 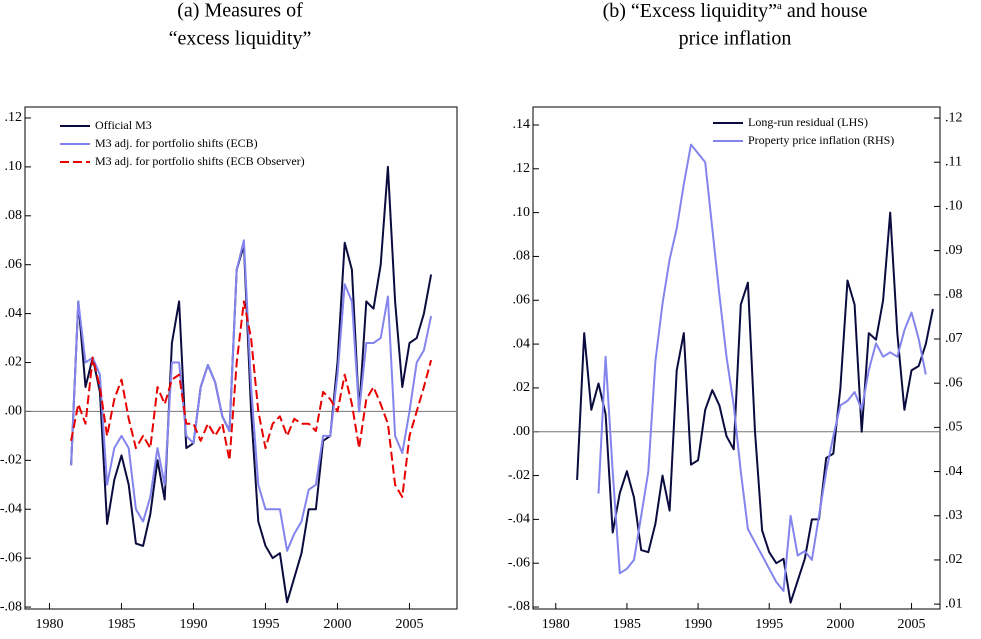 What do you see at coordinates (176, 143) in the screenshot?
I see `legend-label: M3 adj. for portfolio shifts (ECB)` at bounding box center [176, 143].